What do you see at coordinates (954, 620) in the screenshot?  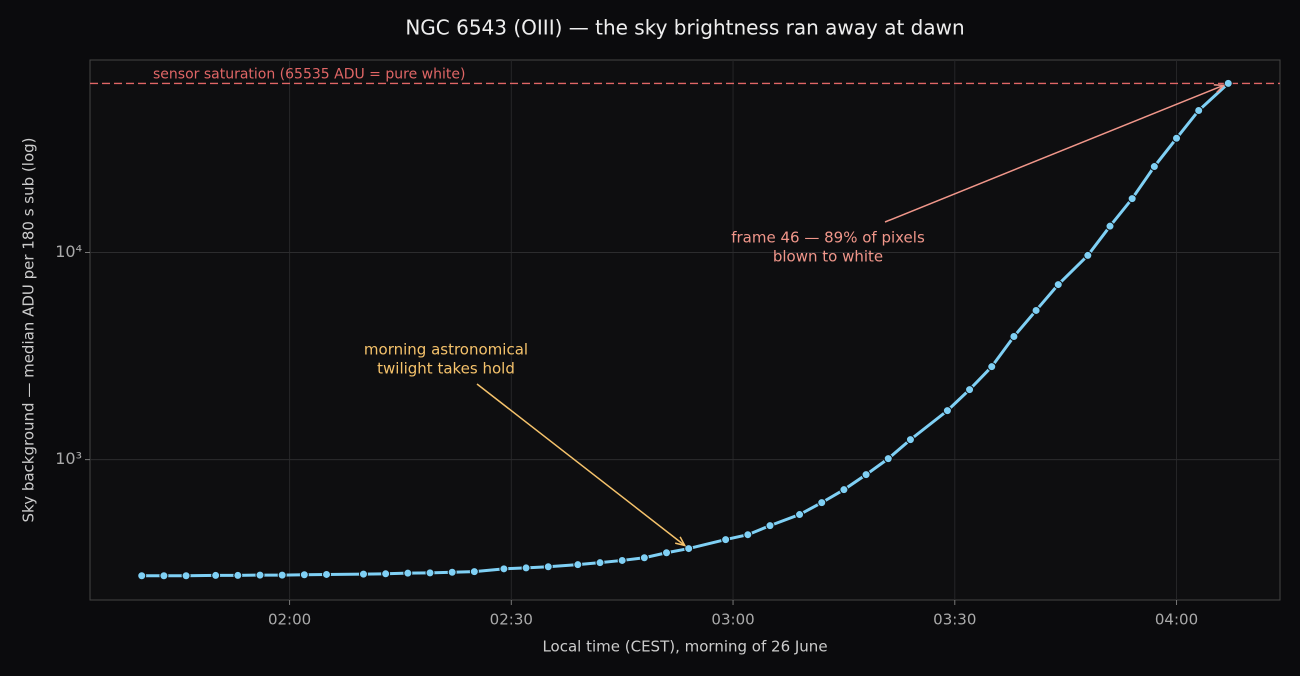 I see `x-tick-label: 03:30` at bounding box center [954, 620].